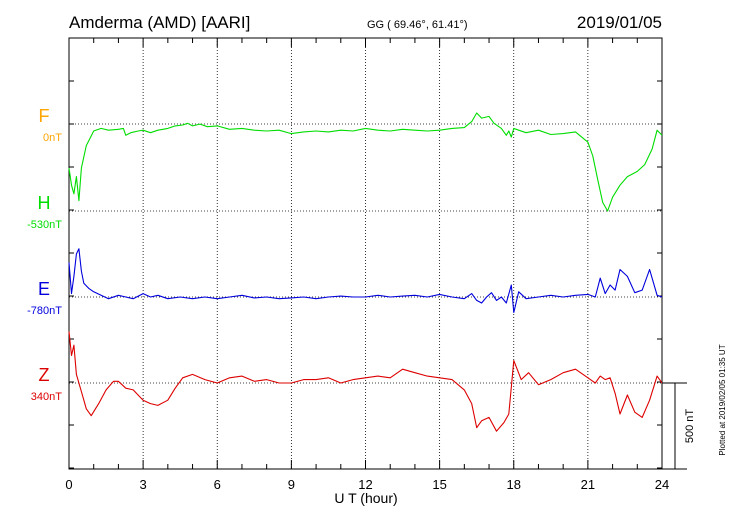 Image resolution: width=730 pixels, height=520 pixels. I want to click on series-labels: F 0nT H -530nT E -780nT Z 340nT, so click(44, 254).